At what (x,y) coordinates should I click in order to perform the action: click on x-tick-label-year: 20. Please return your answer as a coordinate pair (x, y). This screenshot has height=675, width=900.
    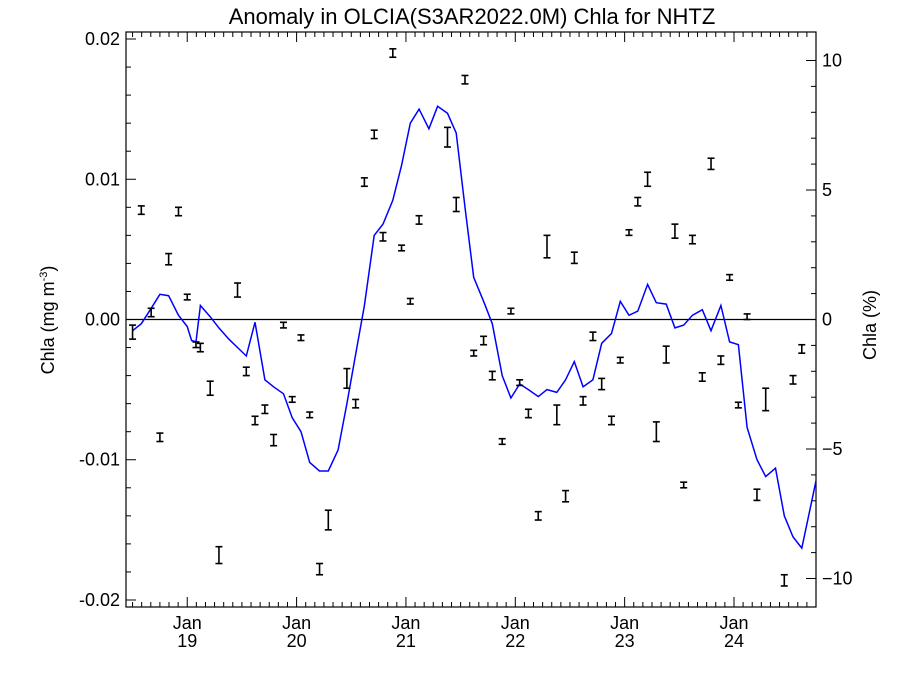
    Looking at the image, I should click on (297, 641).